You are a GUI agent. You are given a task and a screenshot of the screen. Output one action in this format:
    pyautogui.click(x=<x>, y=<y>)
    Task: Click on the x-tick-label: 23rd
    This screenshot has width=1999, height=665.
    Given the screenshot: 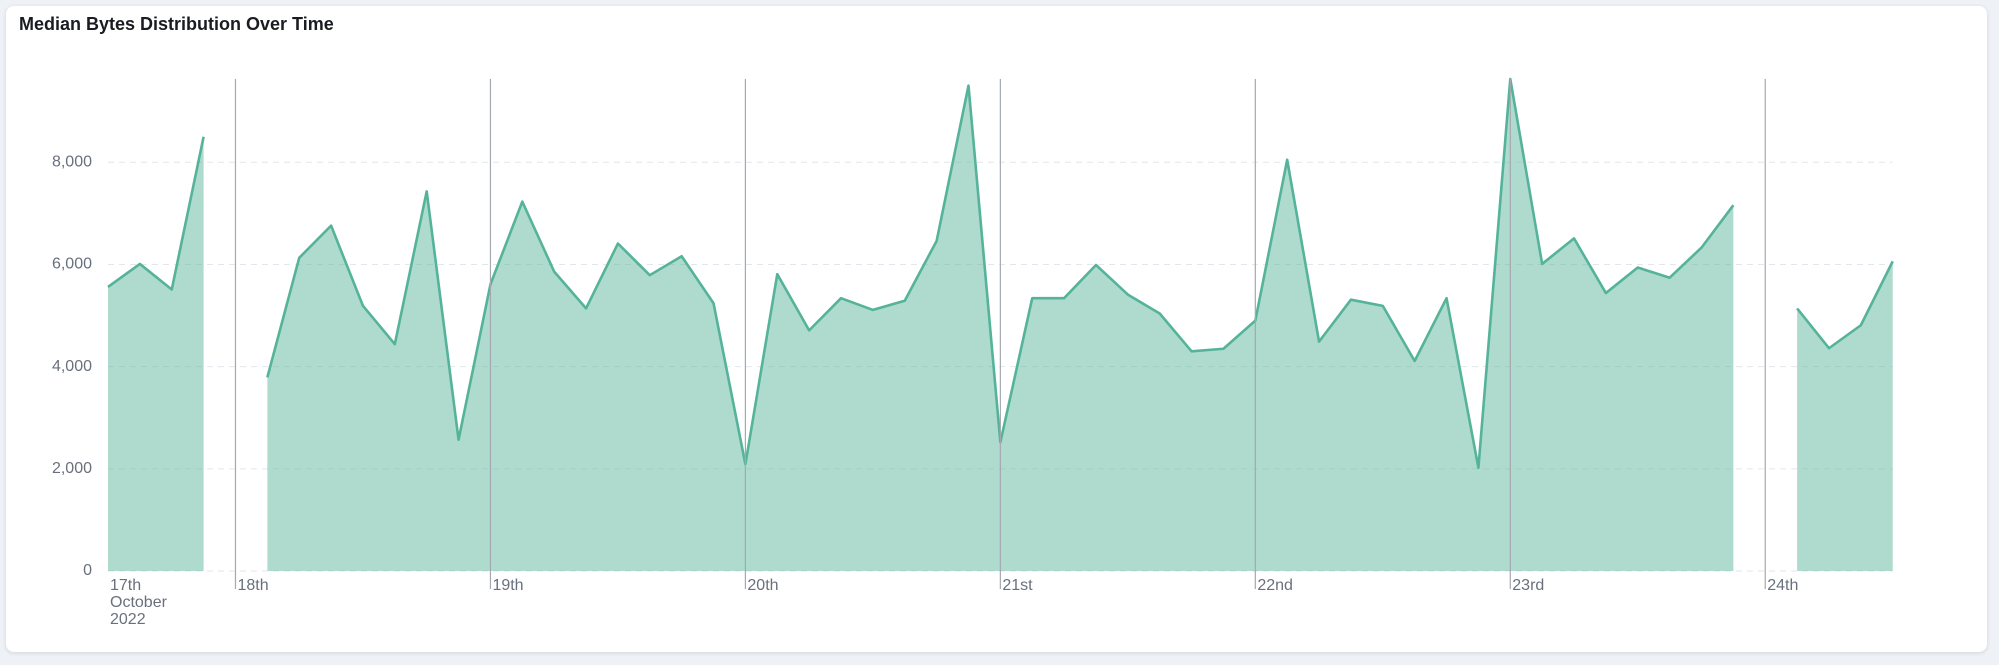 What is the action you would take?
    pyautogui.click(x=1528, y=585)
    